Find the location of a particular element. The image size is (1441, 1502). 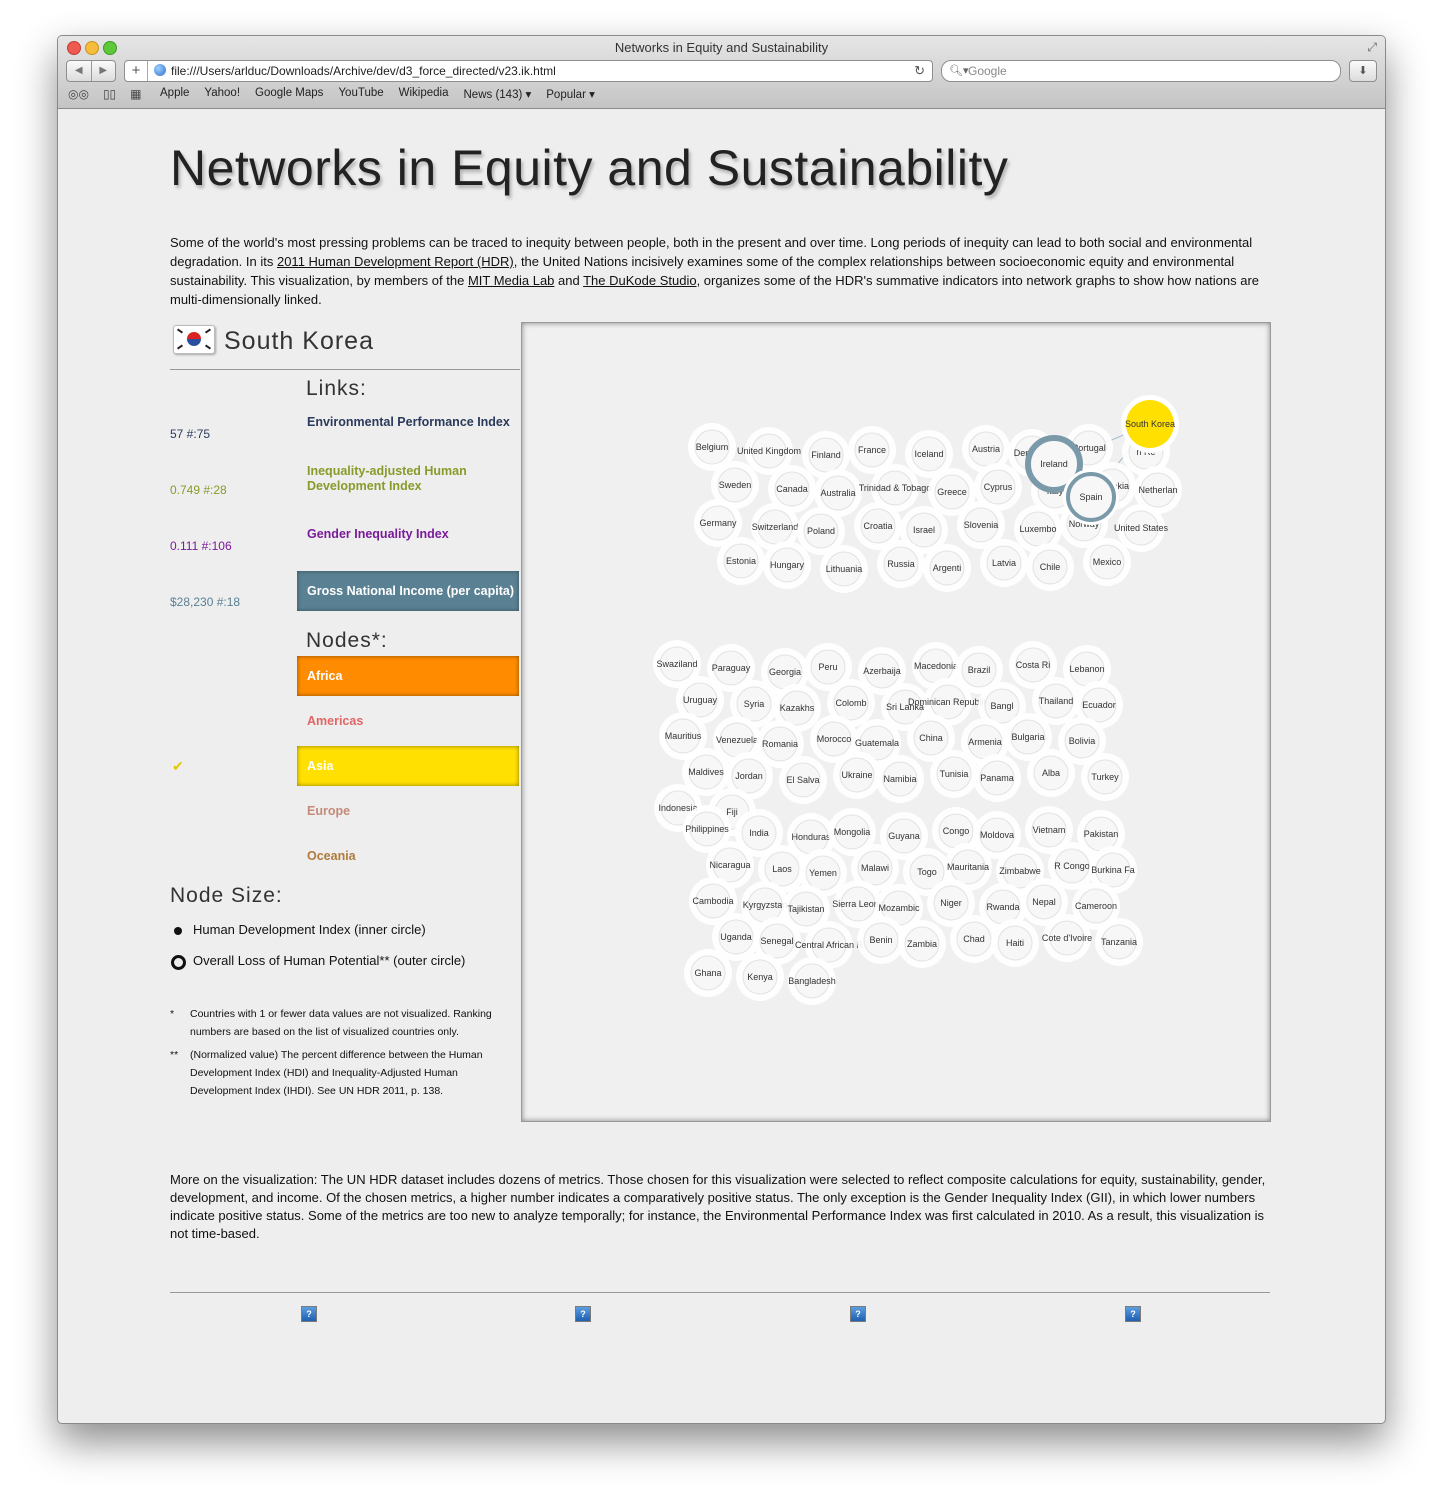

node-filter-oceania: Oceania is located at coordinates (331, 856).